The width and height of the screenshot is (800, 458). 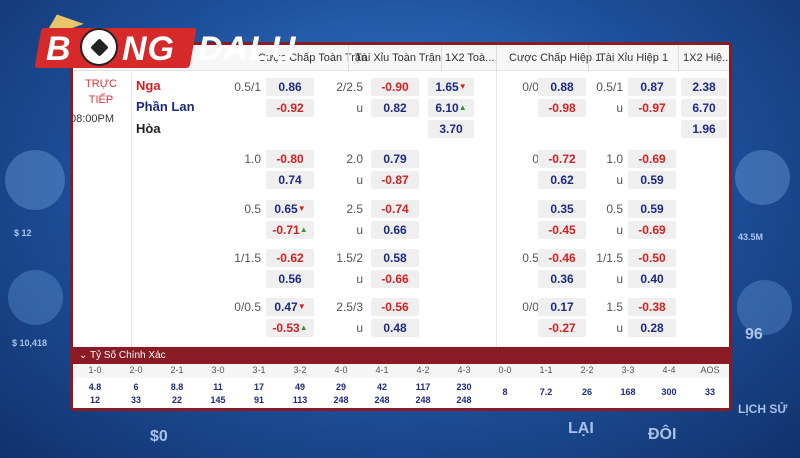 I want to click on score-odd: 49, so click(x=299, y=387).